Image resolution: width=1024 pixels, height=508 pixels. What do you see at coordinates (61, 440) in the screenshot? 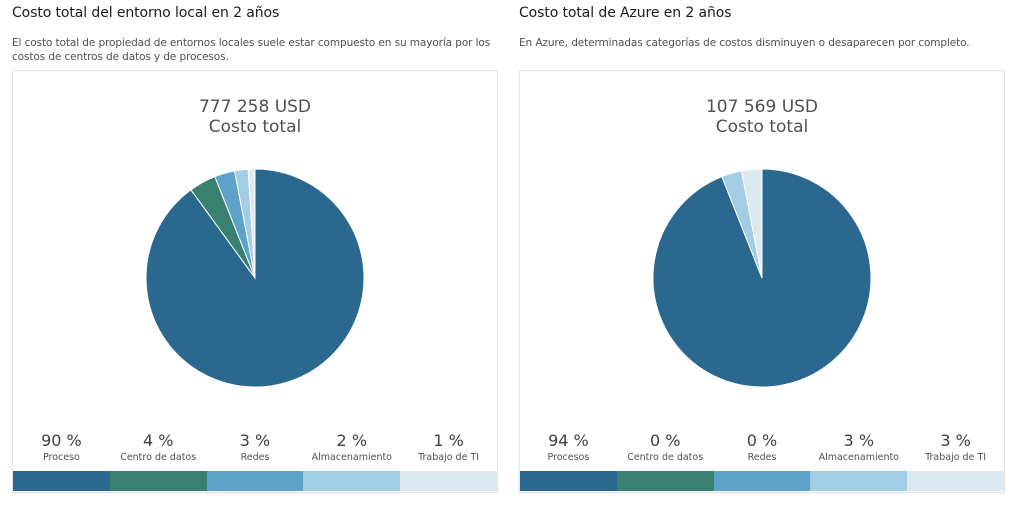
I see `legend-percent: 90 %` at bounding box center [61, 440].